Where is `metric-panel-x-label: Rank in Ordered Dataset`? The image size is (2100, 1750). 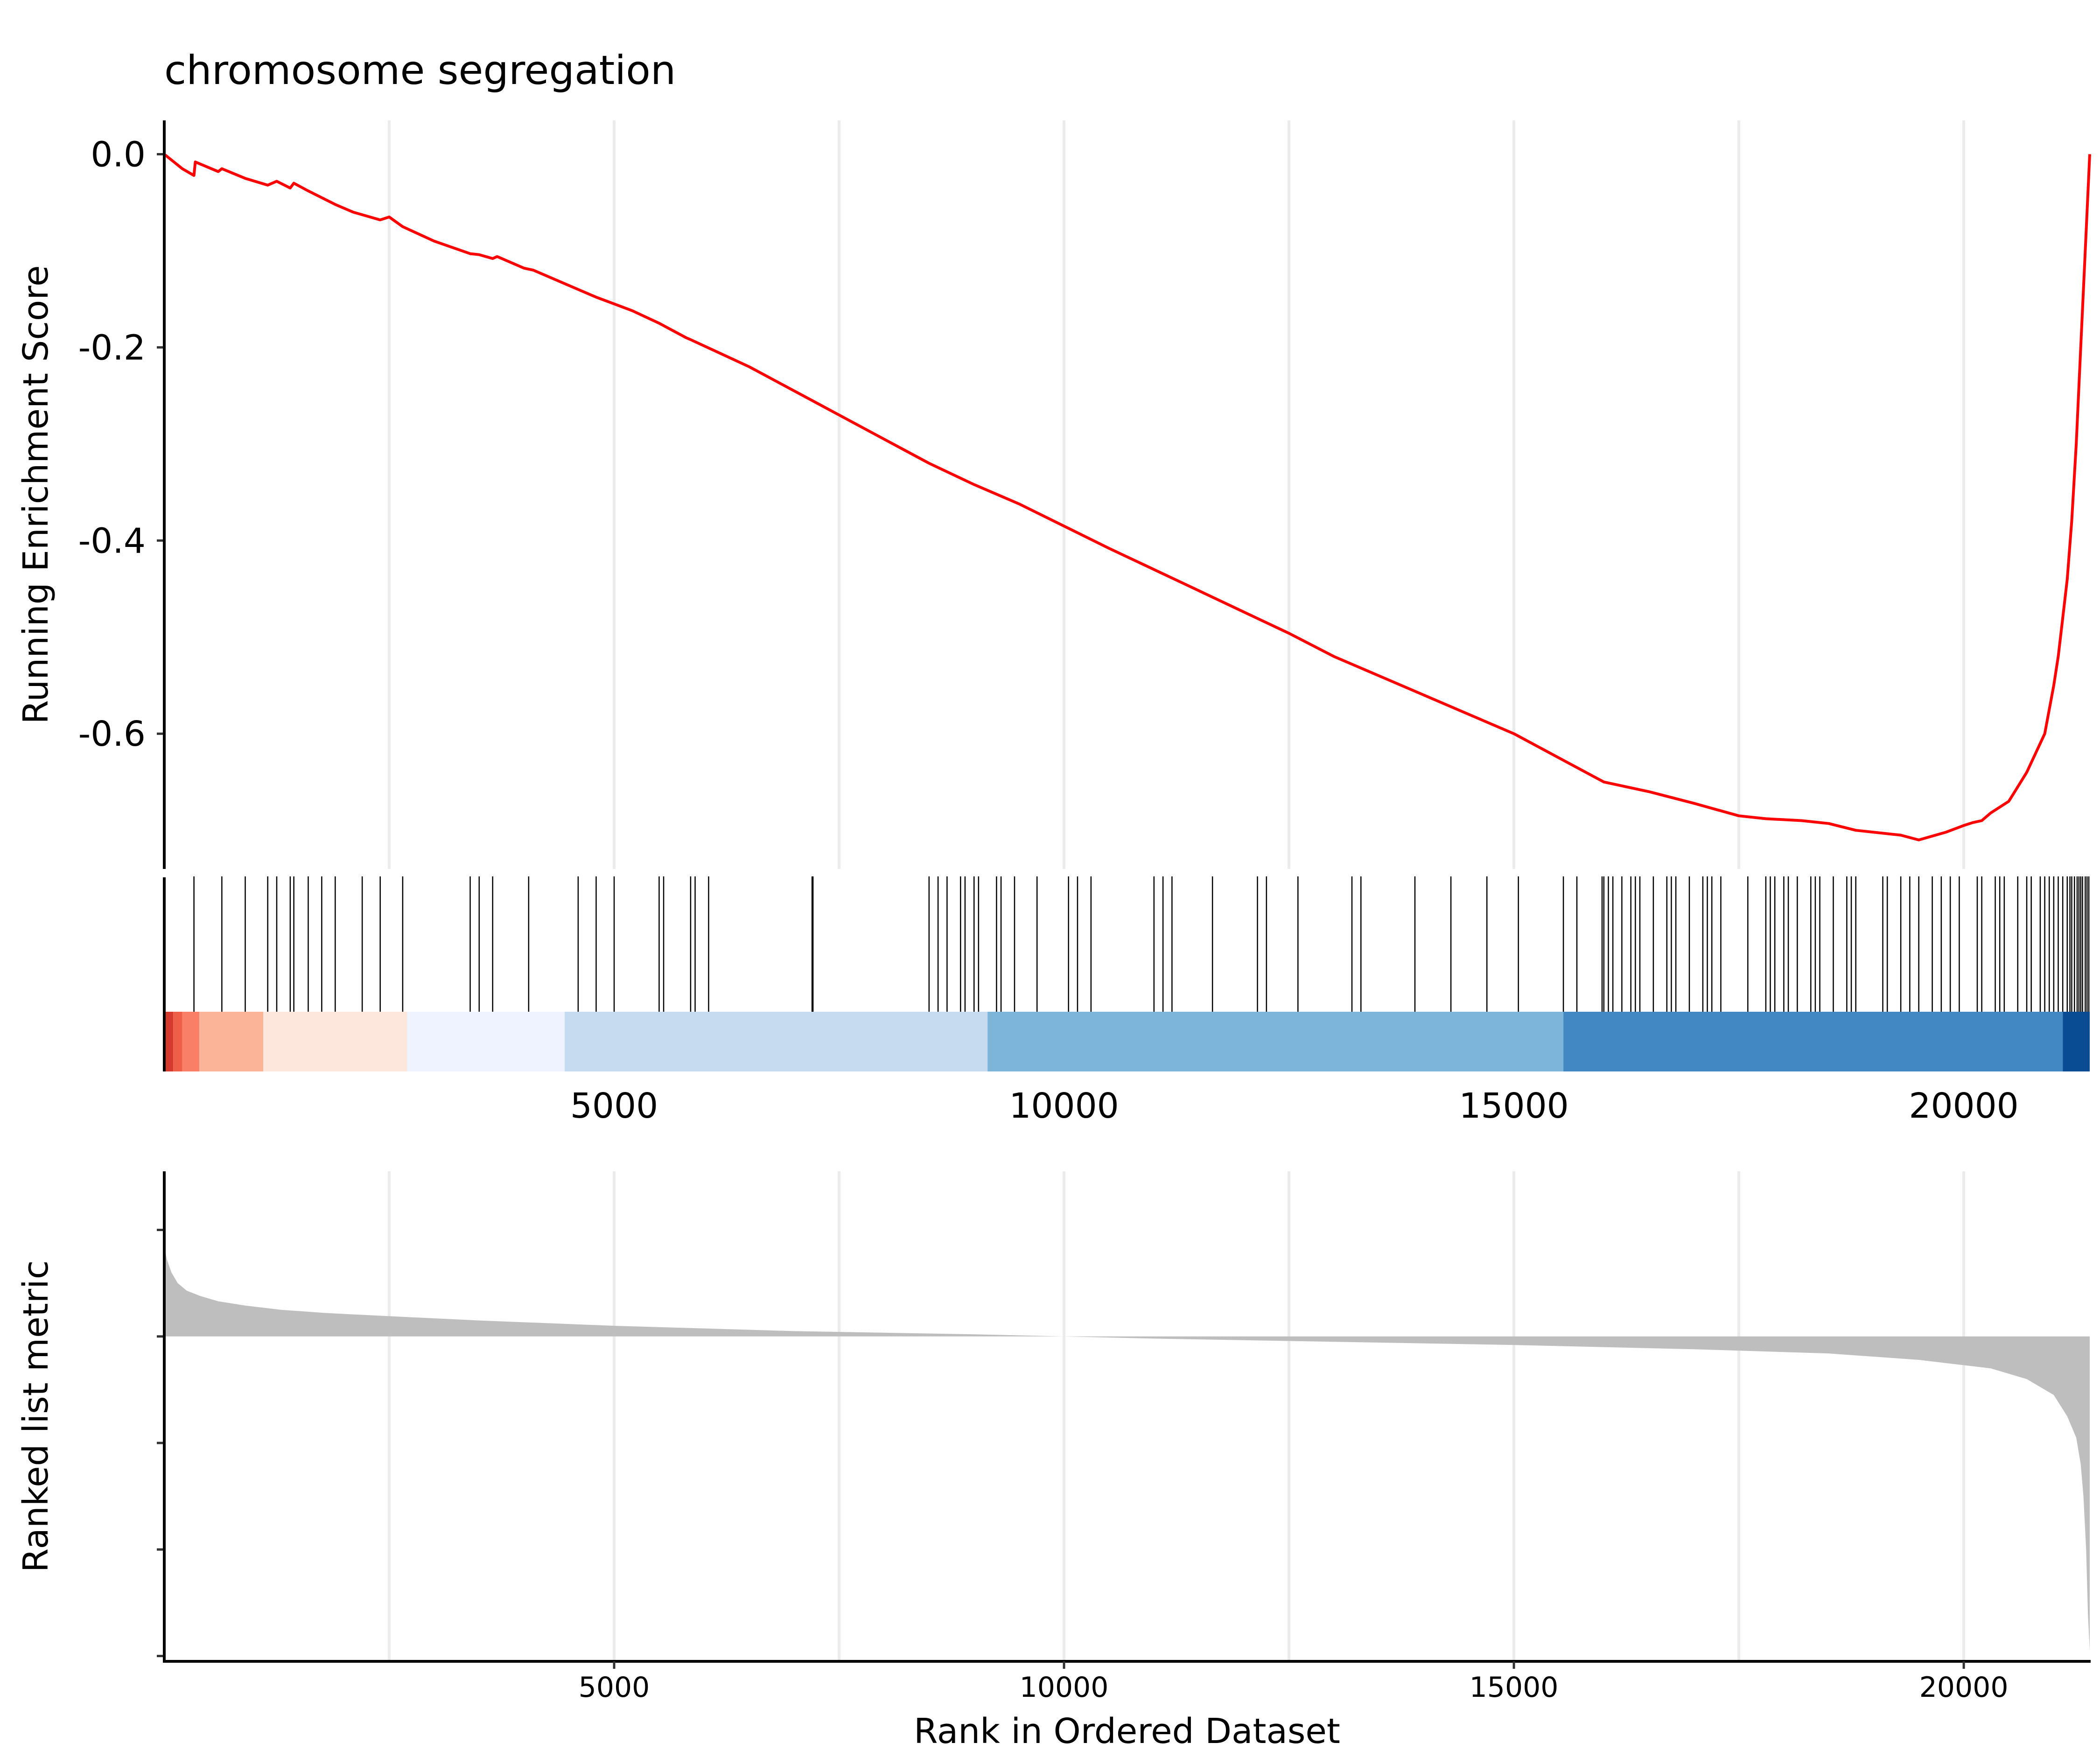
metric-panel-x-label: Rank in Ordered Dataset is located at coordinates (1127, 1730).